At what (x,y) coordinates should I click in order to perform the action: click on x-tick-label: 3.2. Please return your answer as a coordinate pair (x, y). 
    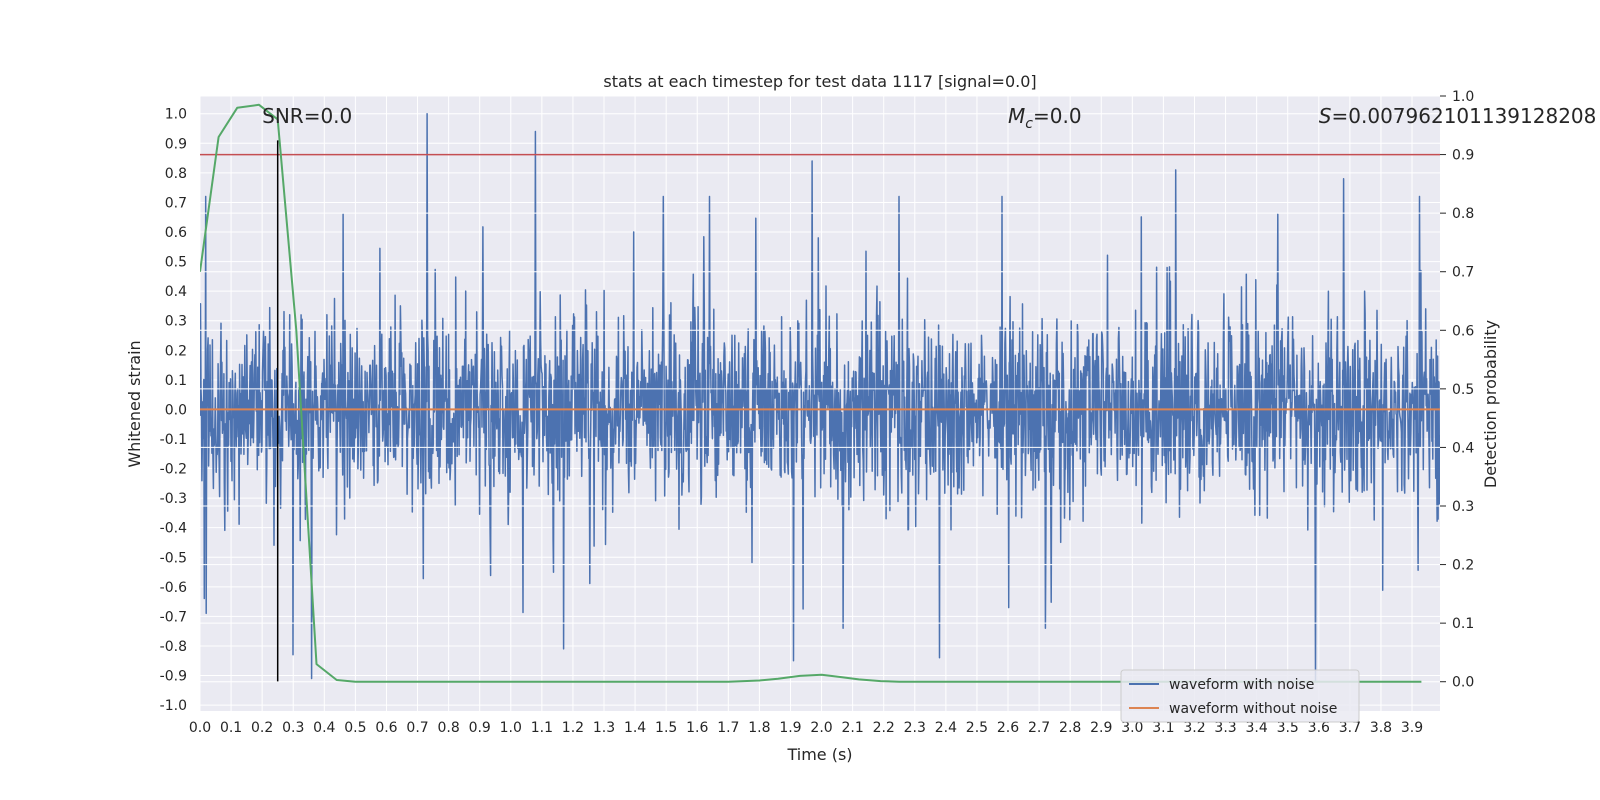
    Looking at the image, I should click on (1194, 728).